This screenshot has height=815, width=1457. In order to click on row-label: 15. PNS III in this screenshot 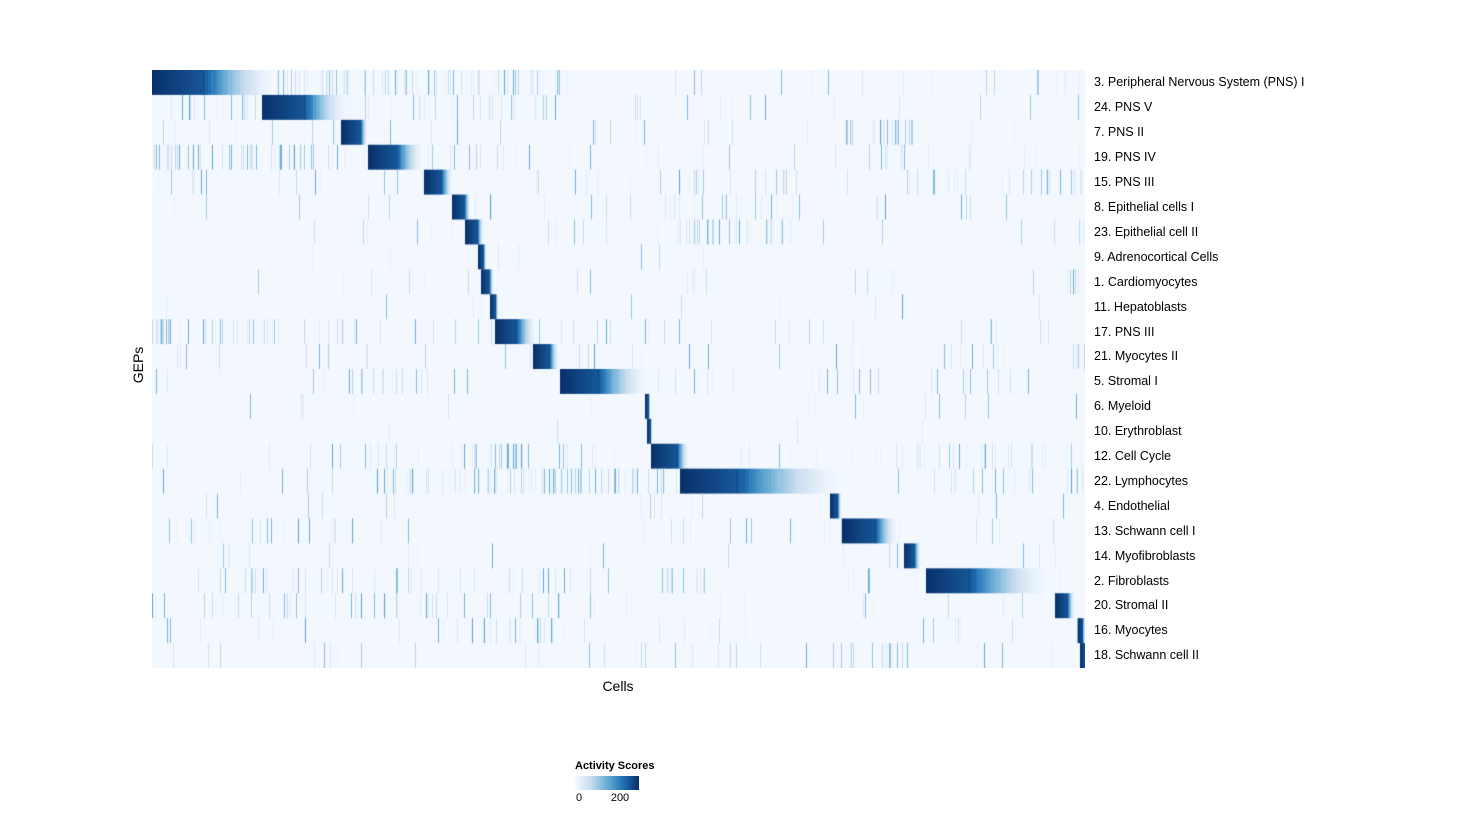, I will do `click(1124, 182)`.